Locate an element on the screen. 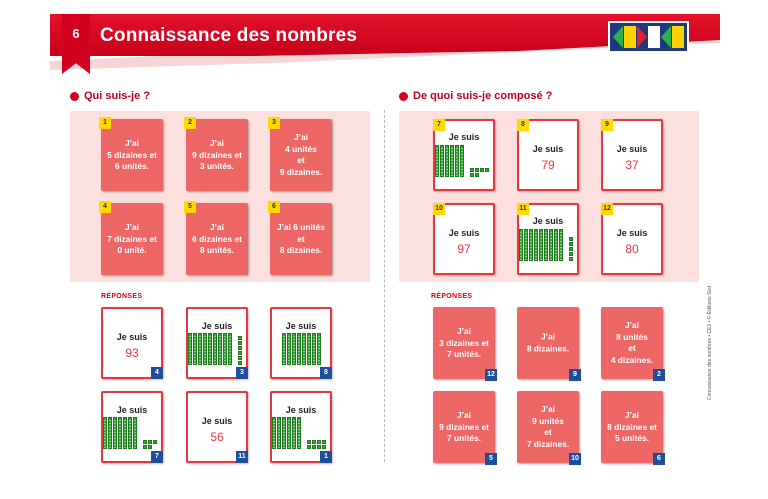 This screenshot has height=499, width=768. answer-card: Je suis 93 4 is located at coordinates (132, 343).